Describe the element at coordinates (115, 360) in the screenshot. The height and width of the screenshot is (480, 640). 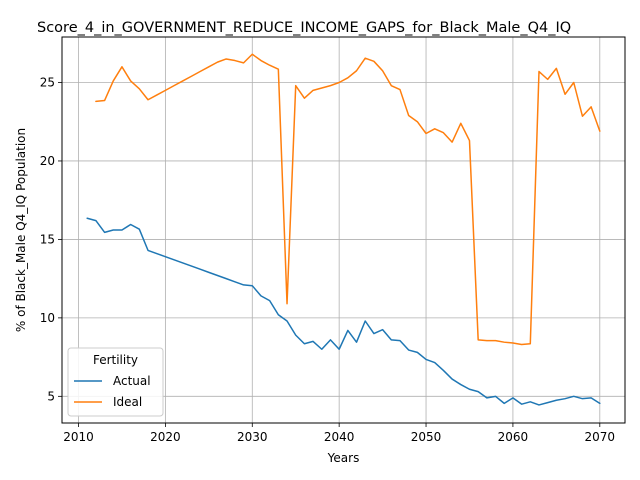
I see `legend-title: Fertility` at that location.